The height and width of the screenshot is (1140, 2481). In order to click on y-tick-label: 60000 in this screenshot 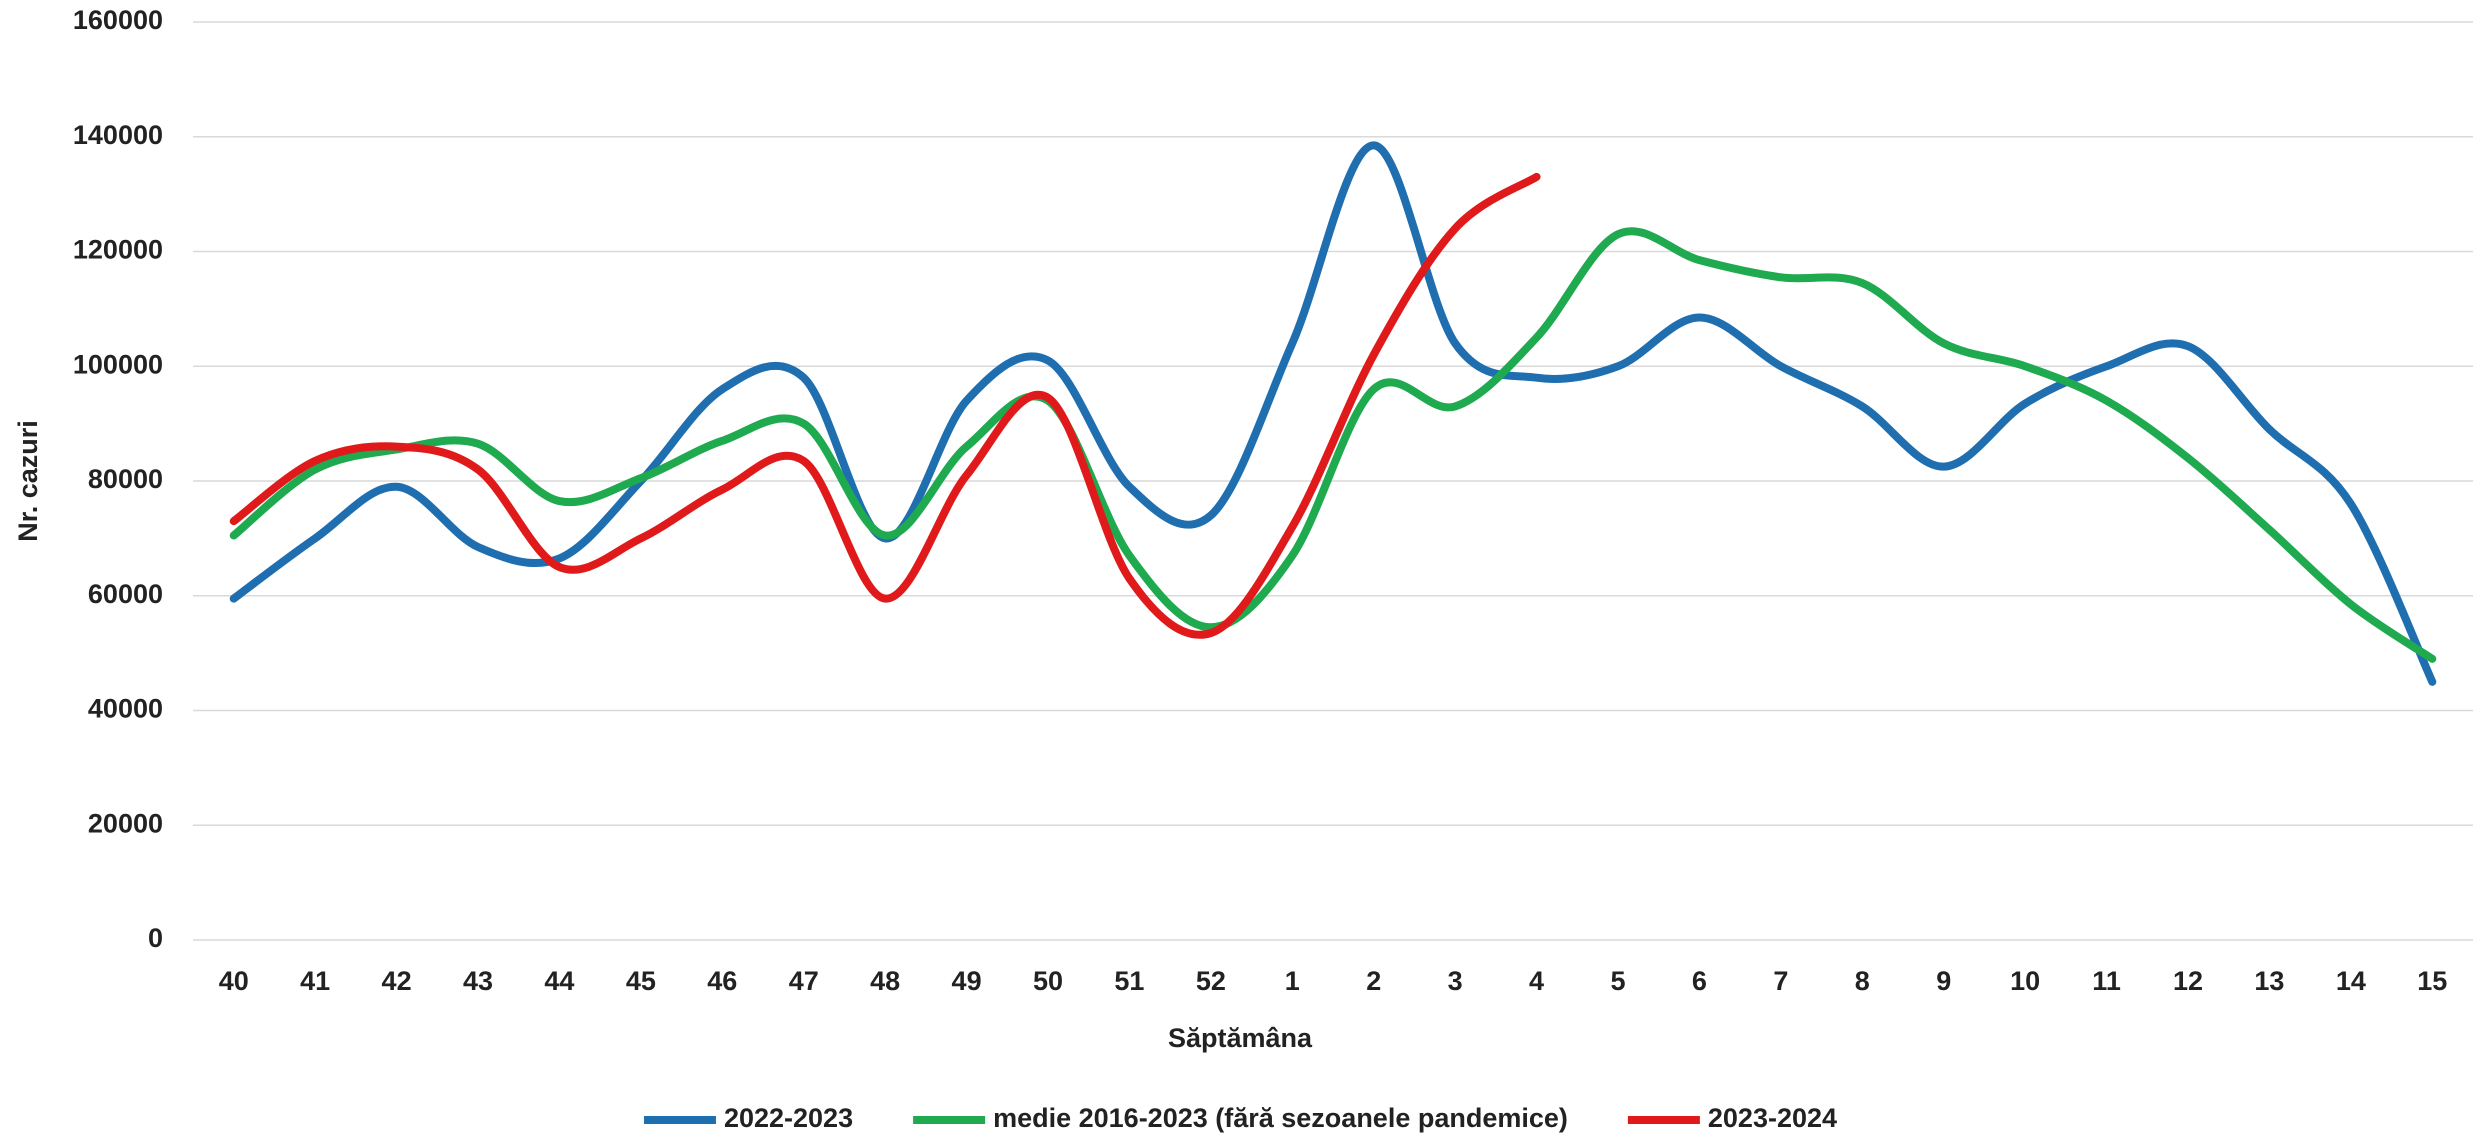, I will do `click(125, 594)`.